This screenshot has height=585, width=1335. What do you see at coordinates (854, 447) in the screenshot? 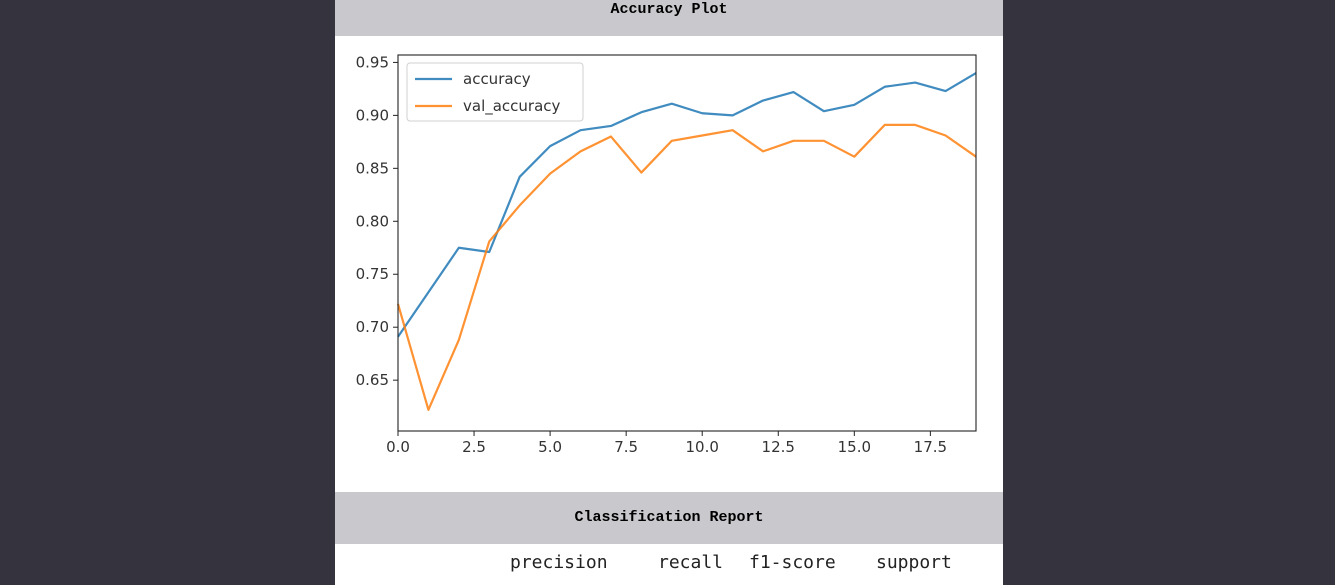
I see `x-tick-label: 15.0` at bounding box center [854, 447].